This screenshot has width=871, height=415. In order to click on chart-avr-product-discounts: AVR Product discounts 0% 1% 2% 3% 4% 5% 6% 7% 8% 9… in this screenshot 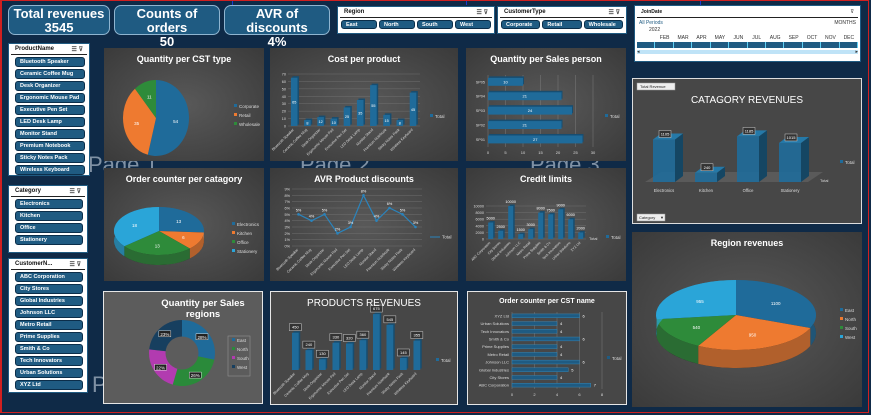, I will do `click(364, 224)`.